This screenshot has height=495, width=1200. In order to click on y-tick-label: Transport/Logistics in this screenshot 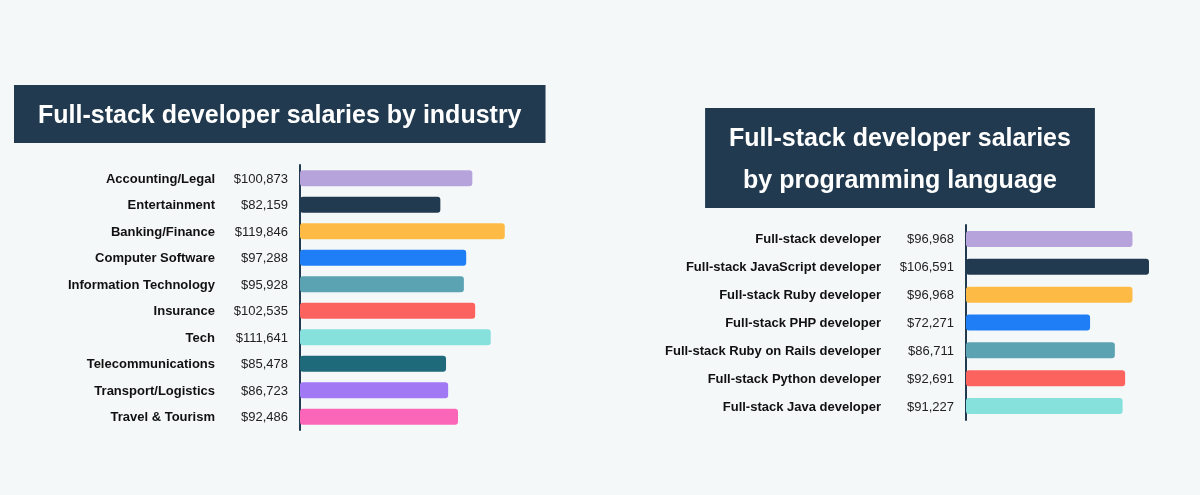, I will do `click(154, 390)`.